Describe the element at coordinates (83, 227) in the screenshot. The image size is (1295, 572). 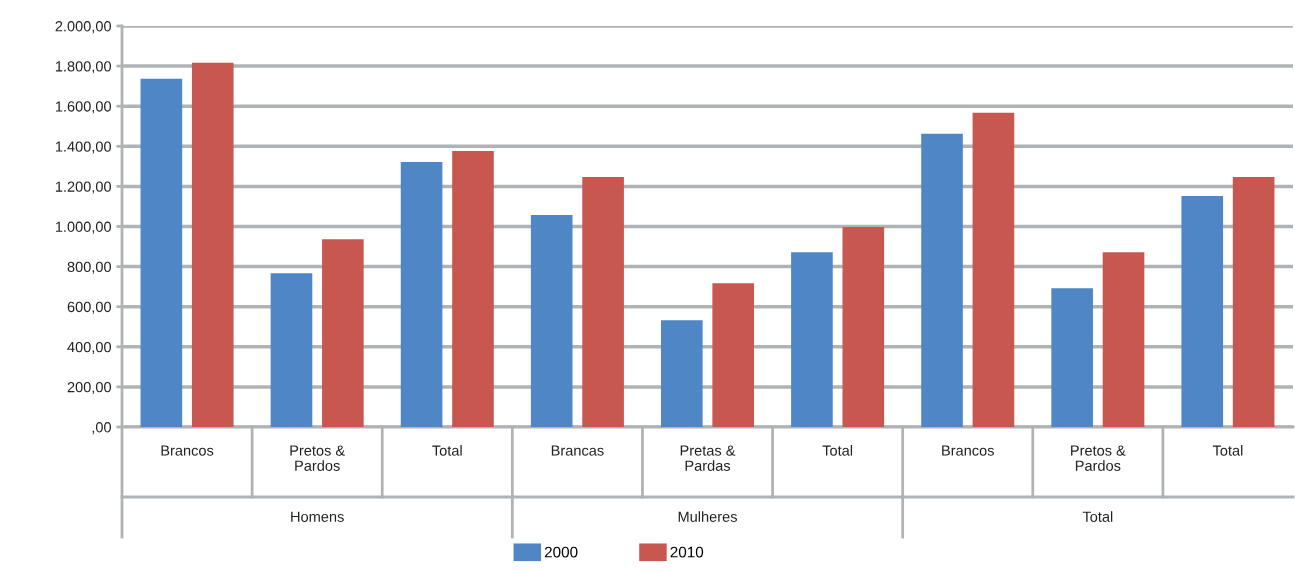
I see `y-tick-label: 1.000,00` at that location.